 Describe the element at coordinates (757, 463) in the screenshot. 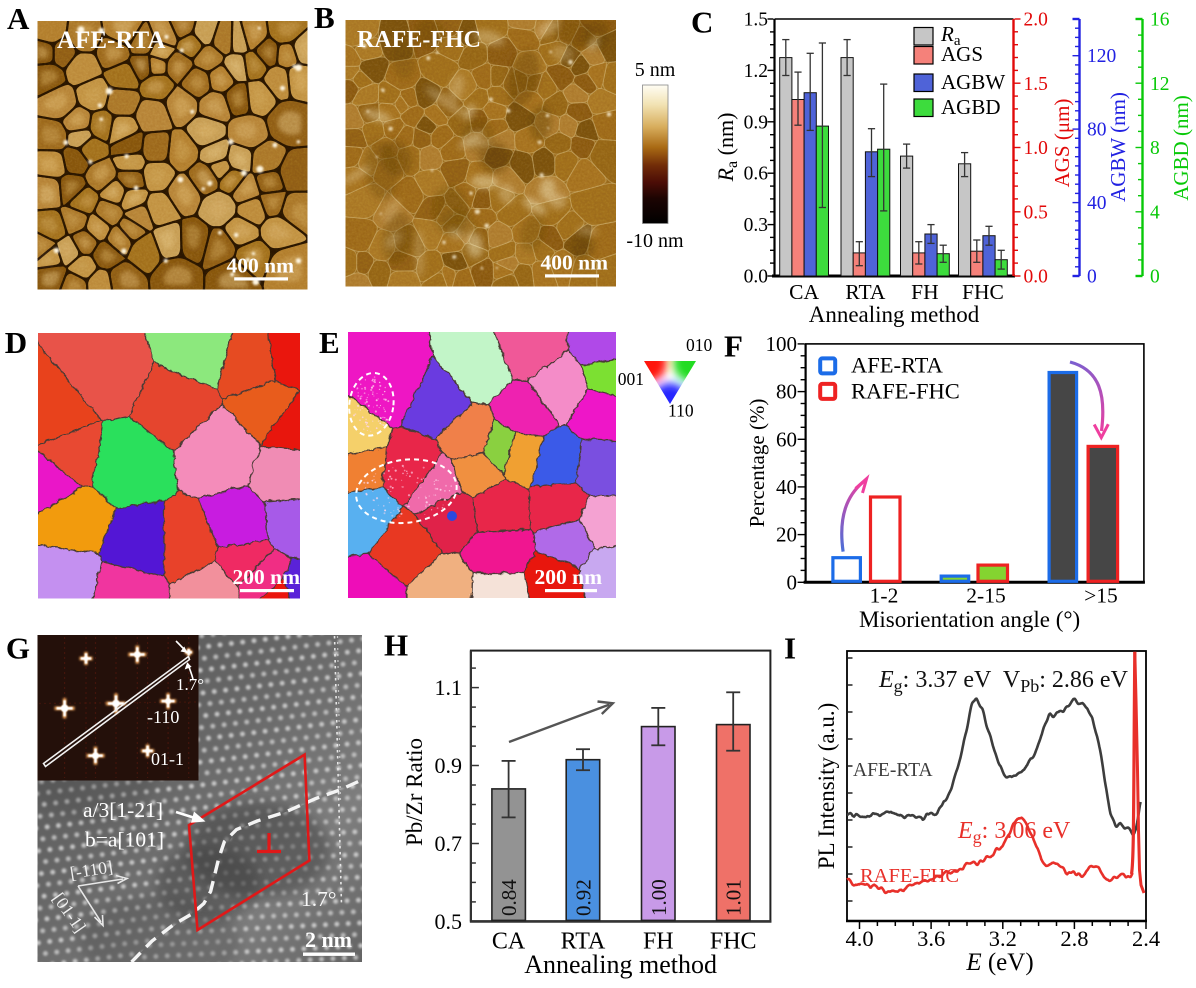

I see `svg-text: Percentage (%)` at that location.